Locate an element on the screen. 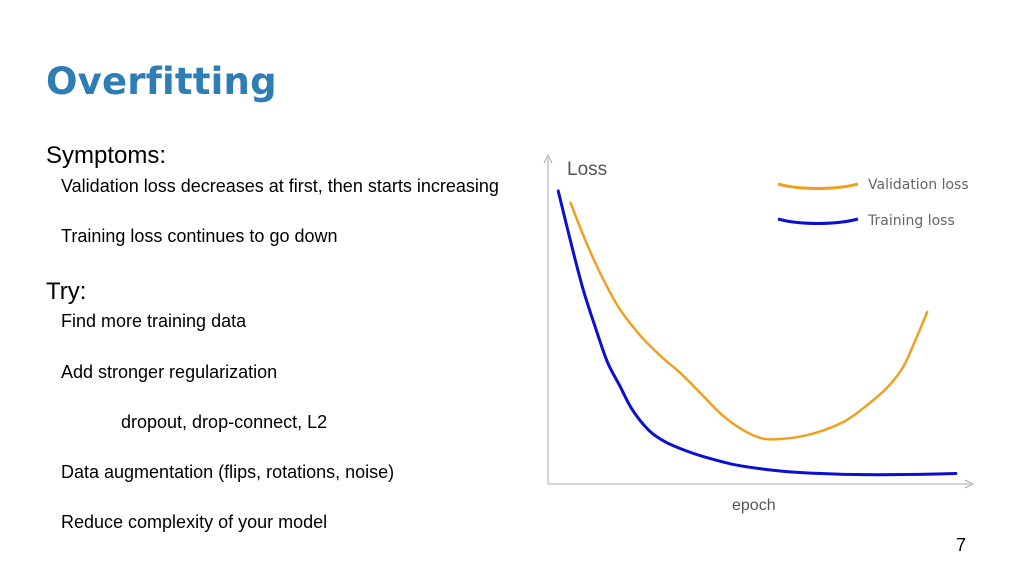 This screenshot has height=576, width=1024. try-subitem: dropout, drop-connect, L2 is located at coordinates (224, 422).